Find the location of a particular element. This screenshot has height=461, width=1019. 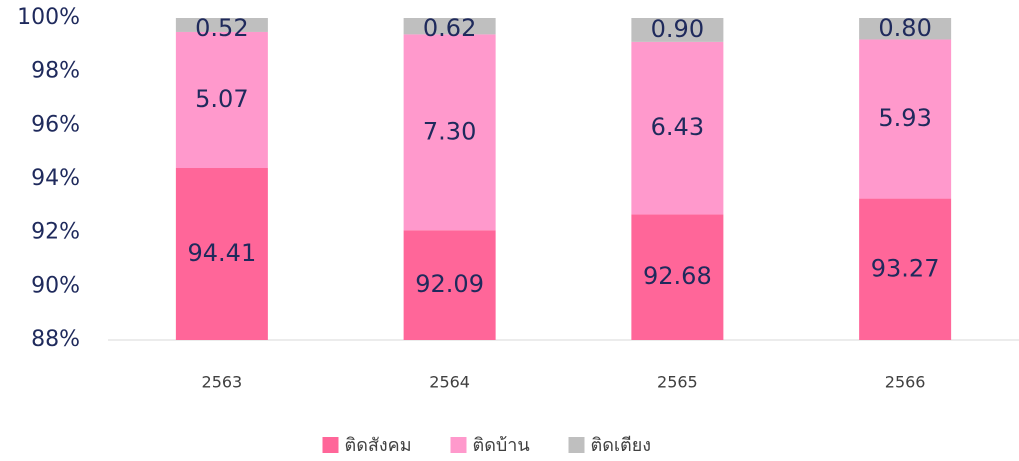

data-label: 93.27 is located at coordinates (905, 268).